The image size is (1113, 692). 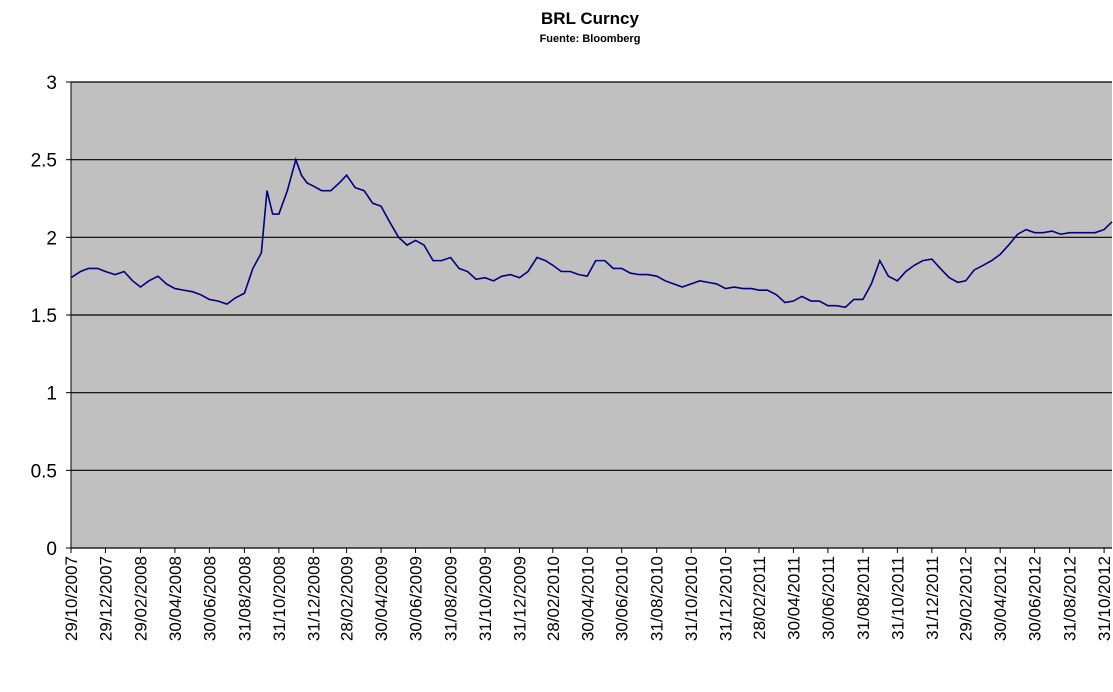 What do you see at coordinates (1000, 598) in the screenshot?
I see `x-tick-label: 30/04/2012` at bounding box center [1000, 598].